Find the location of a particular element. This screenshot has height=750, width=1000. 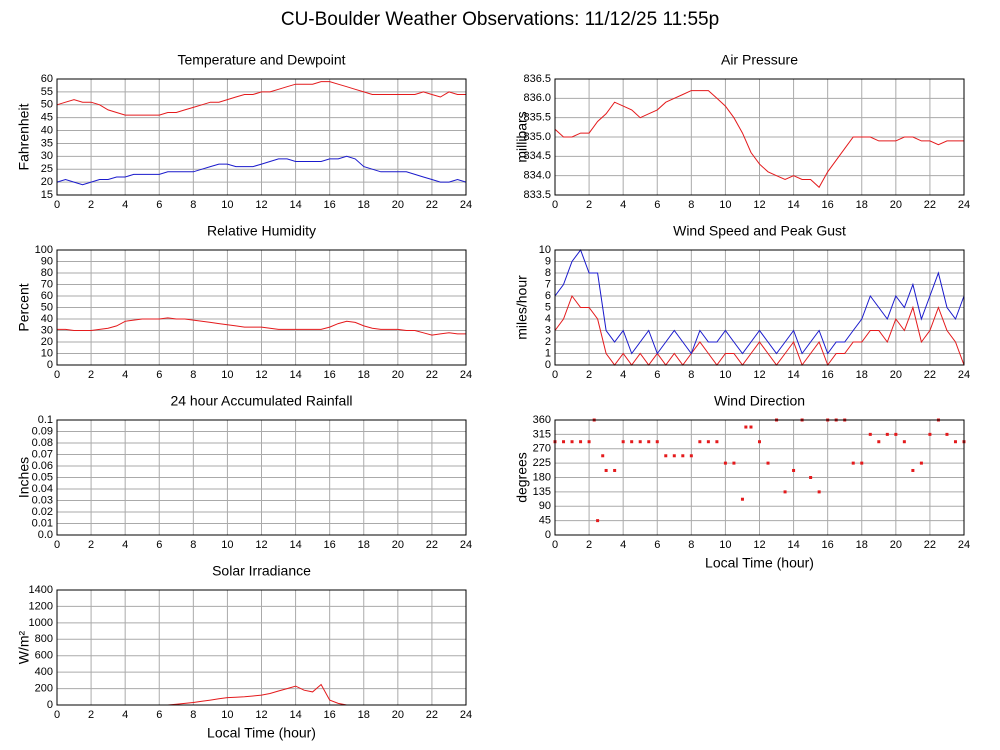

y-tick-label: 0.06 is located at coordinates (42, 466).